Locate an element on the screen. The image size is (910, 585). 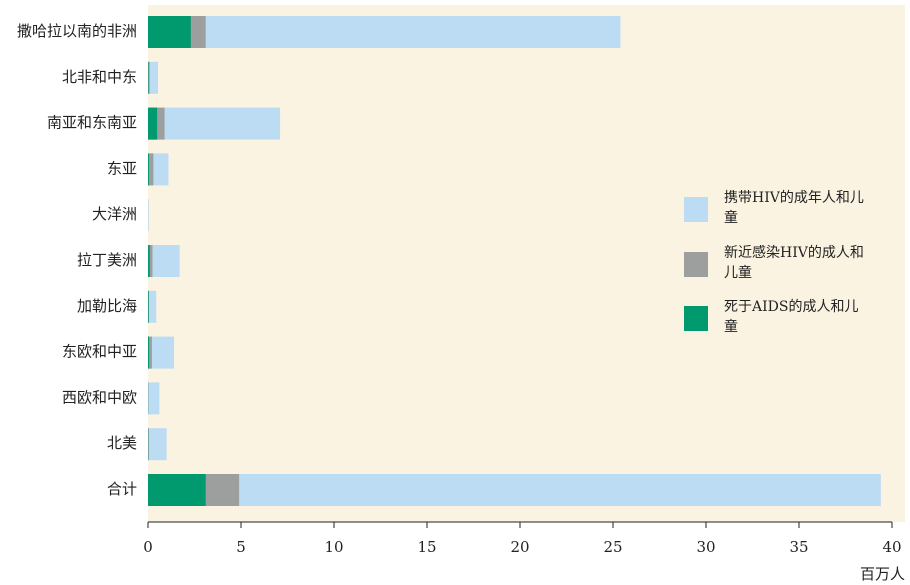
y-tick-label: 北美 is located at coordinates (122, 443).